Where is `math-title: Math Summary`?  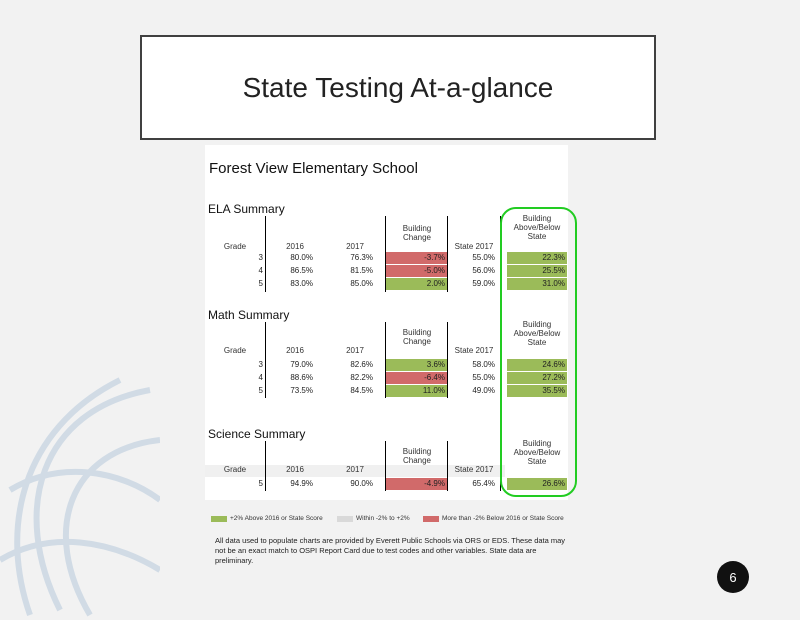
math-title: Math Summary is located at coordinates (249, 315).